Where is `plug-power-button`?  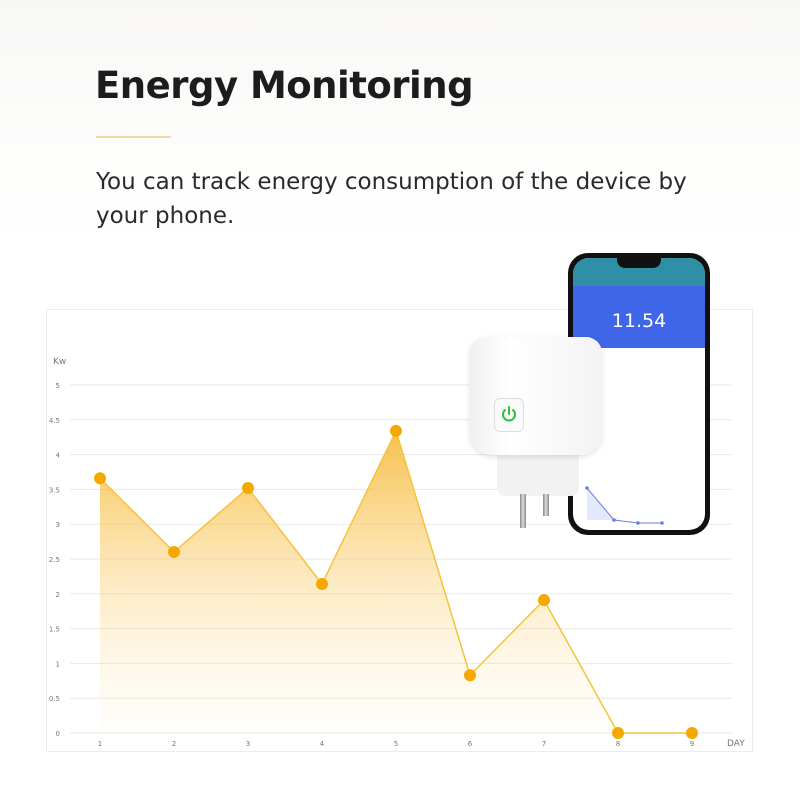
plug-power-button is located at coordinates (509, 415).